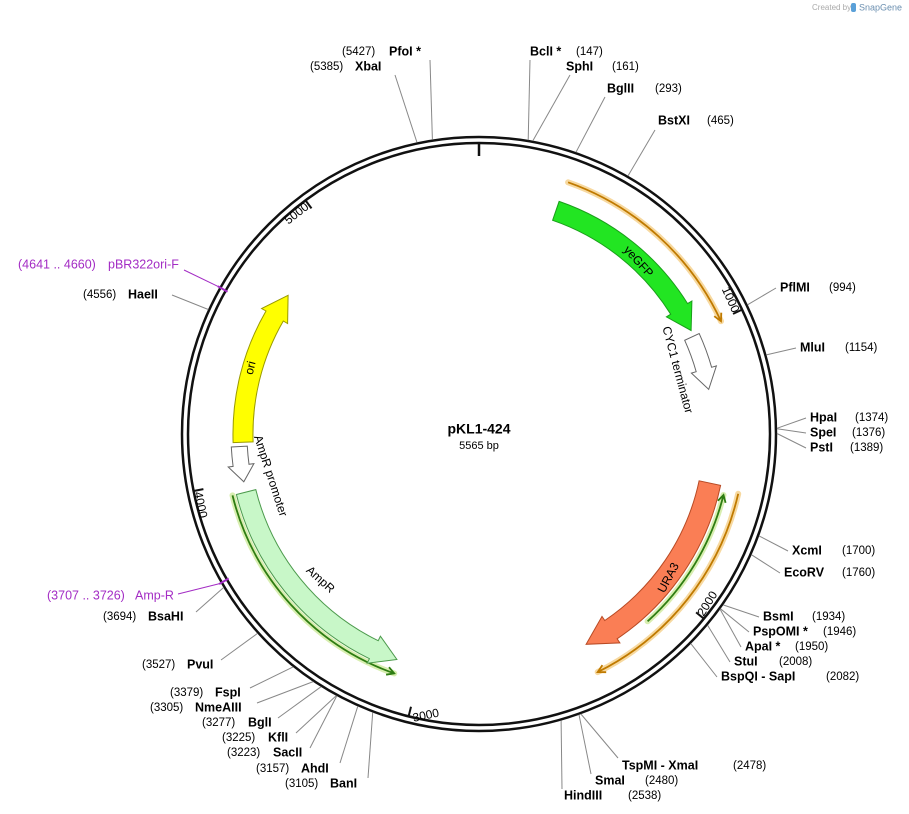 Image resolution: width=909 pixels, height=814 pixels. I want to click on enzyme-site: (5427), so click(358, 52).